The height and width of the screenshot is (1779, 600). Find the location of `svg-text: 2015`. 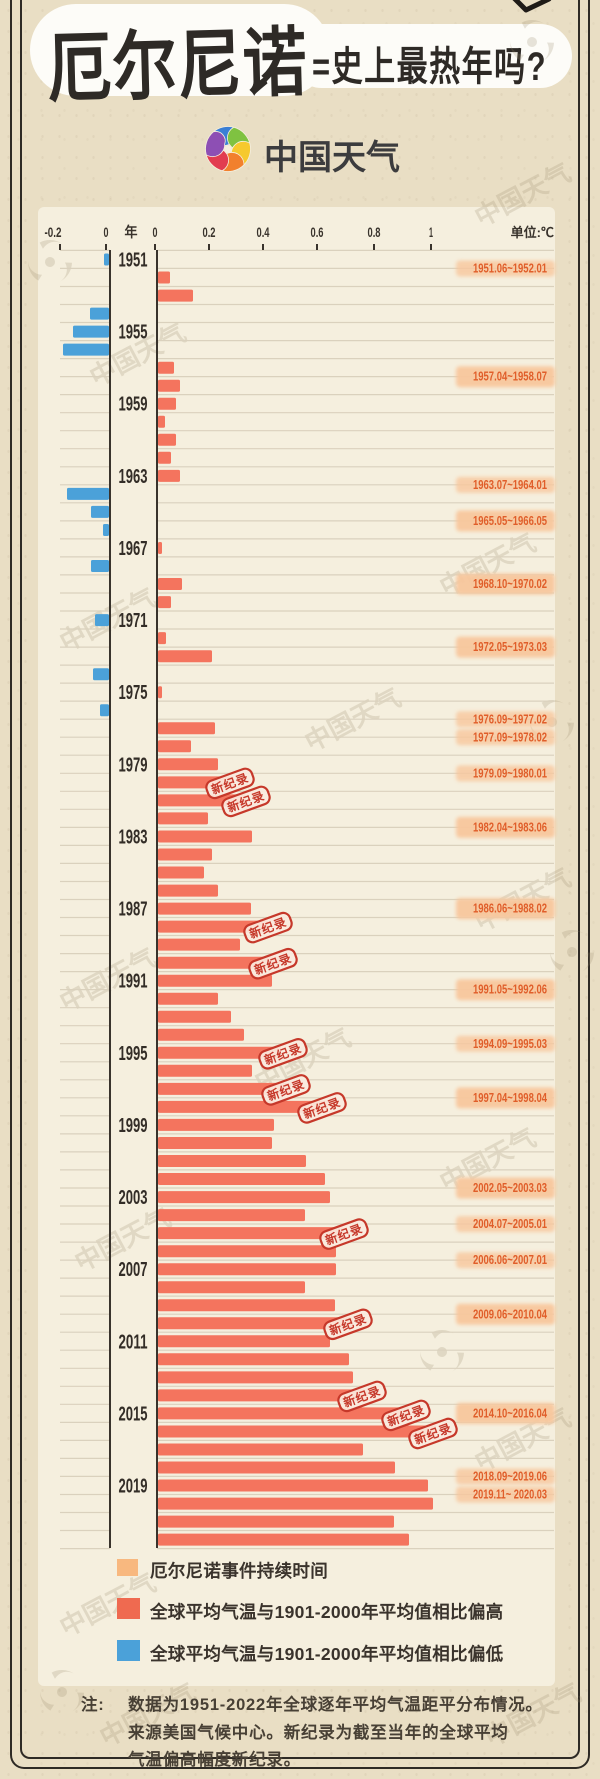

svg-text: 2015 is located at coordinates (133, 1414).